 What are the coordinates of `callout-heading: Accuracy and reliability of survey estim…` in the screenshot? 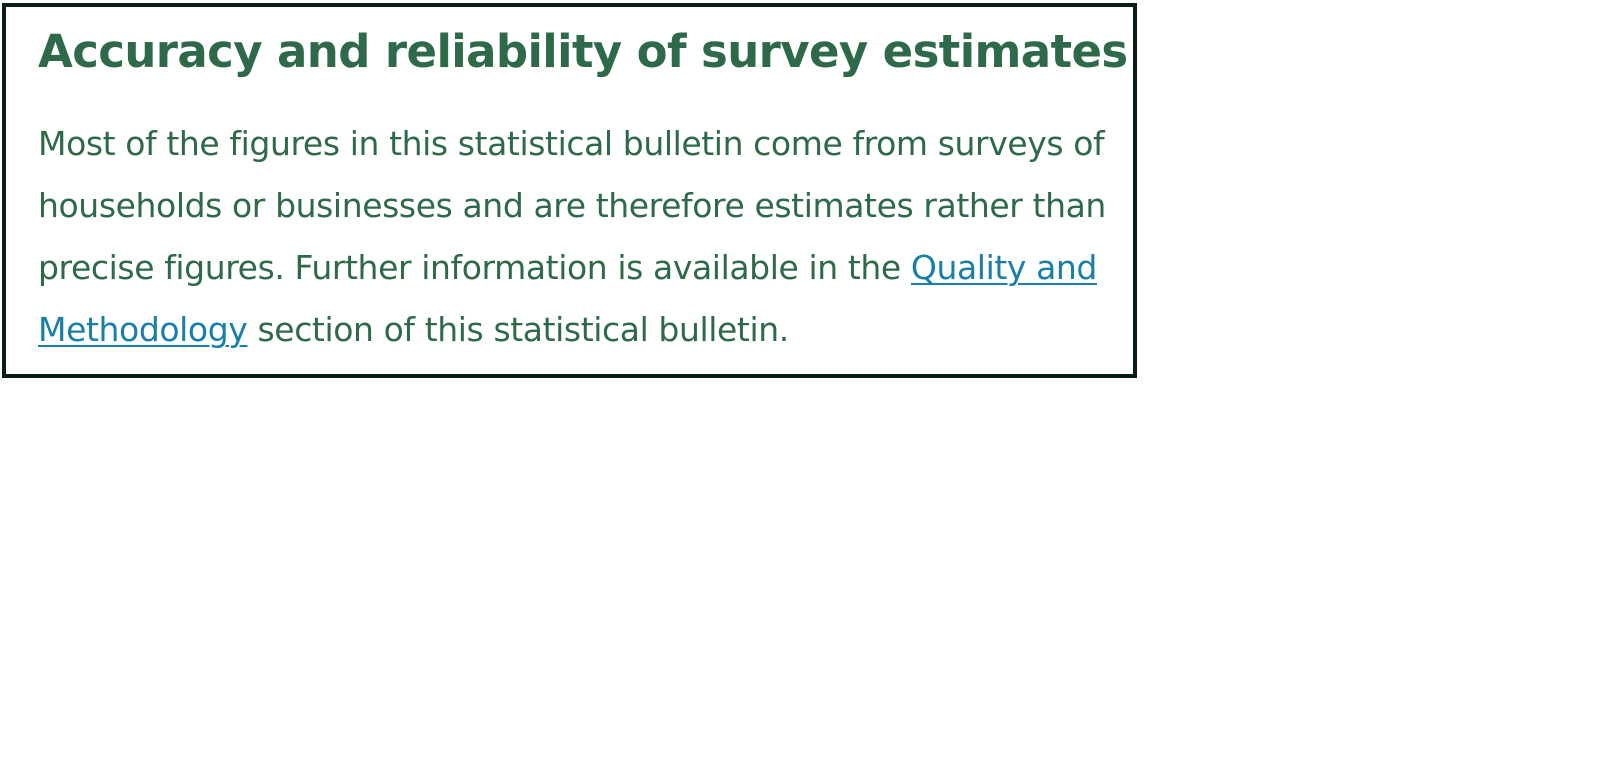 It's located at (583, 51).